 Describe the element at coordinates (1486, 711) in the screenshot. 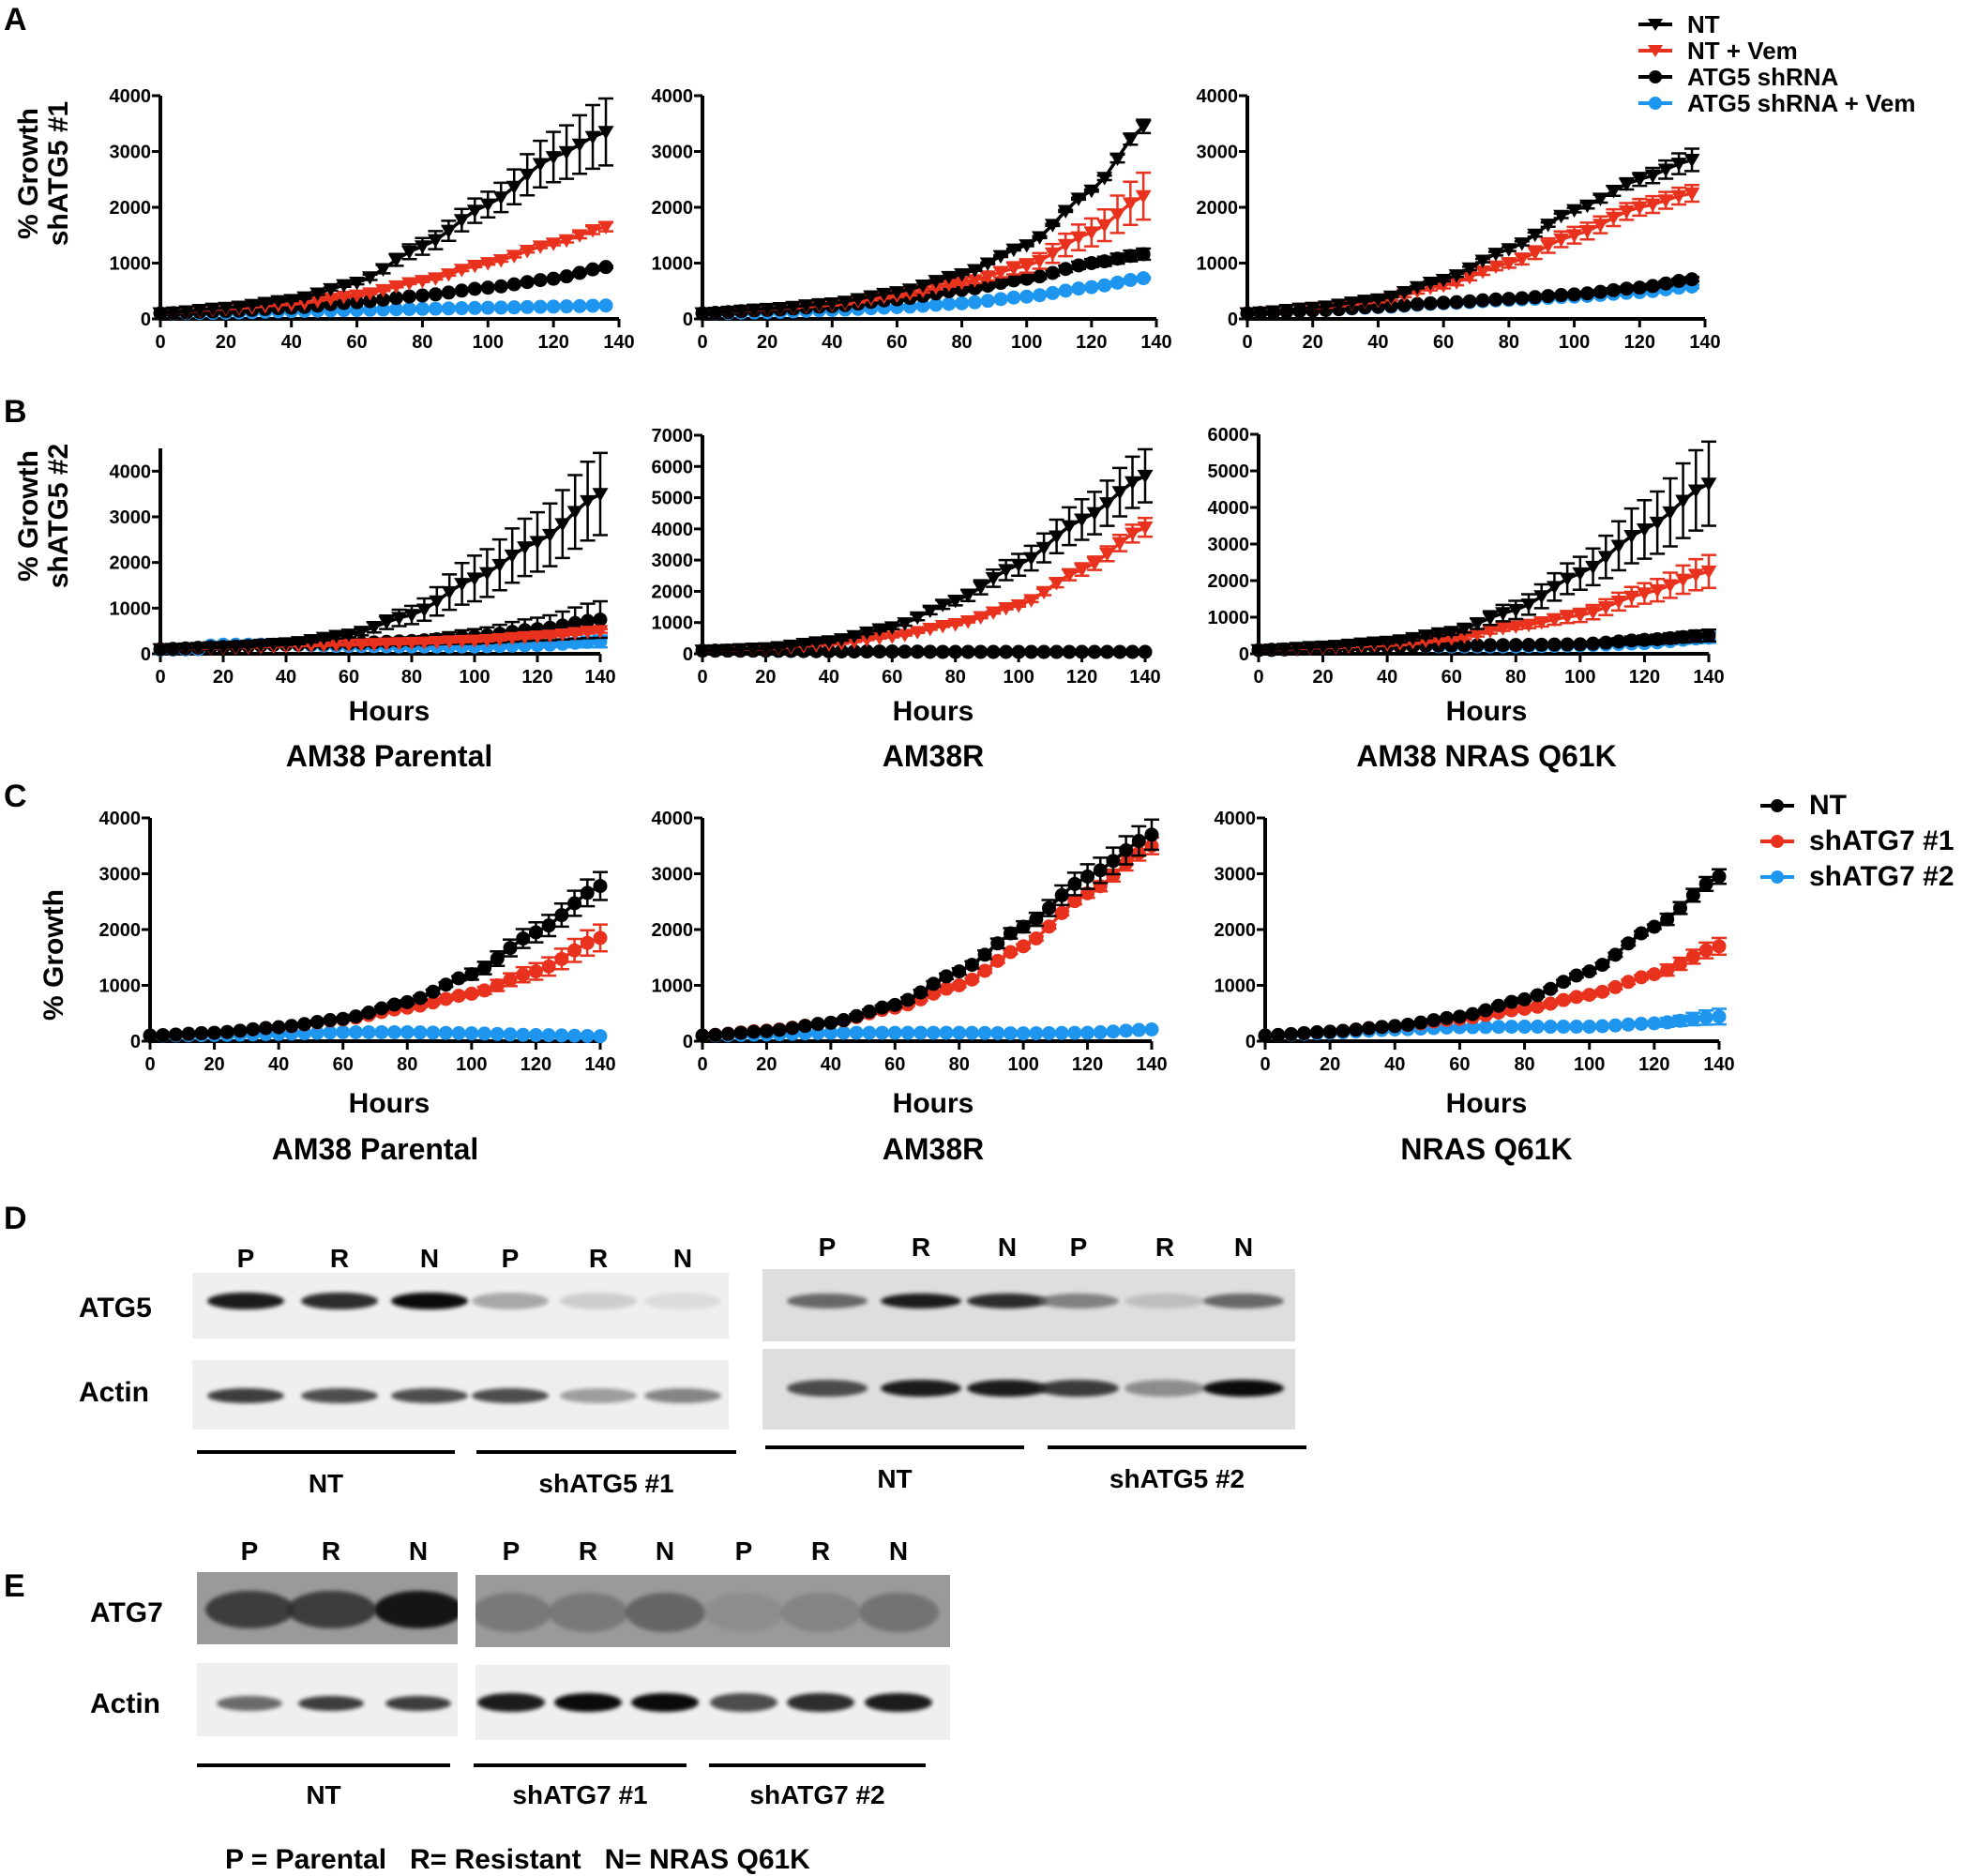

I see `b3-xlabel: Hours` at that location.